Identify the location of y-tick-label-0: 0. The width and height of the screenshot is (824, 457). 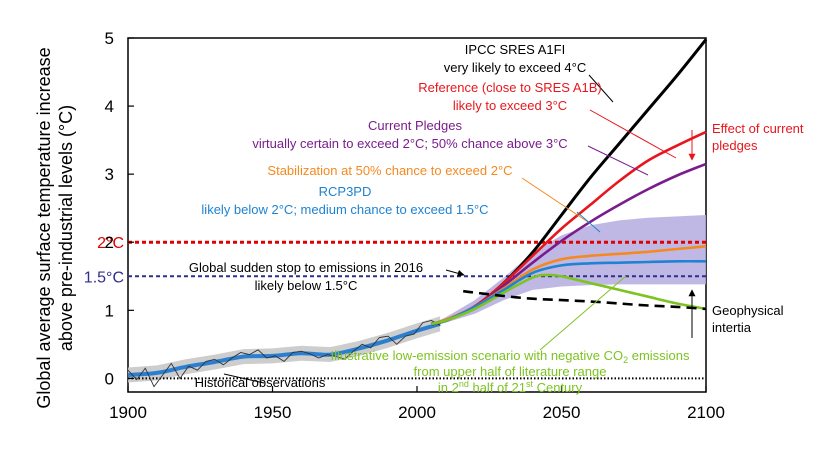
(109, 378).